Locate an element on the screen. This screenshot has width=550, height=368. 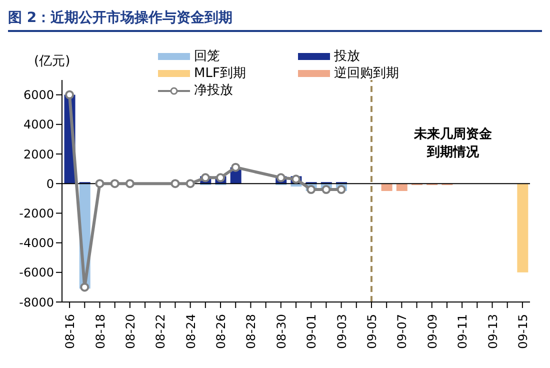
y-axis-title: (亿元) is located at coordinates (52, 61).